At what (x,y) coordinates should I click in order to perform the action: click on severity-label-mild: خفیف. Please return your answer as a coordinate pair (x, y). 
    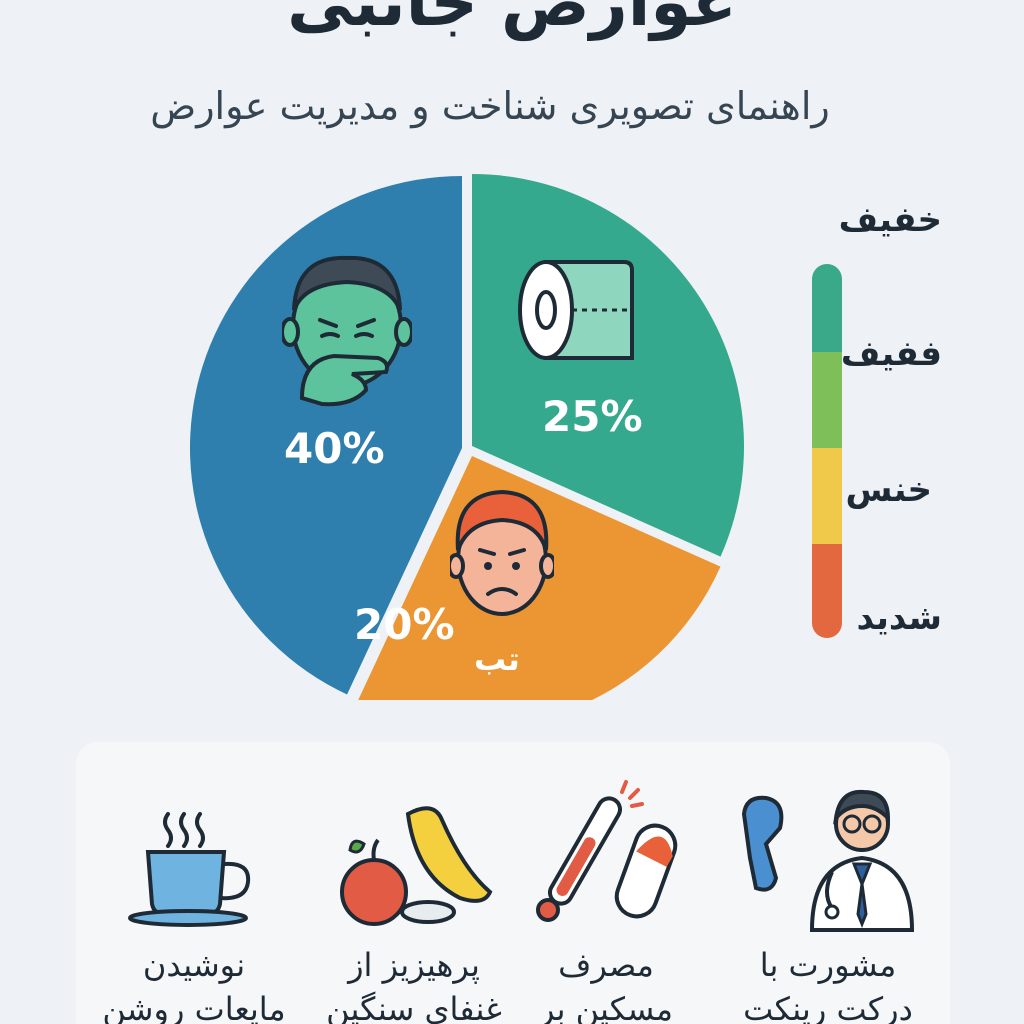
    Looking at the image, I should click on (890, 220).